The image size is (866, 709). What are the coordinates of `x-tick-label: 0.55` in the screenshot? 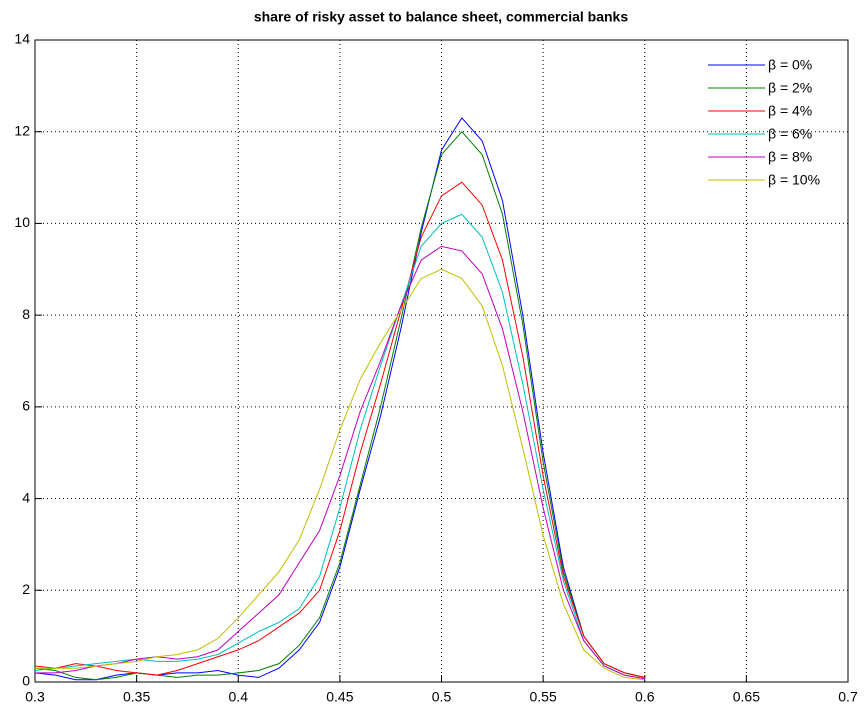 It's located at (543, 697).